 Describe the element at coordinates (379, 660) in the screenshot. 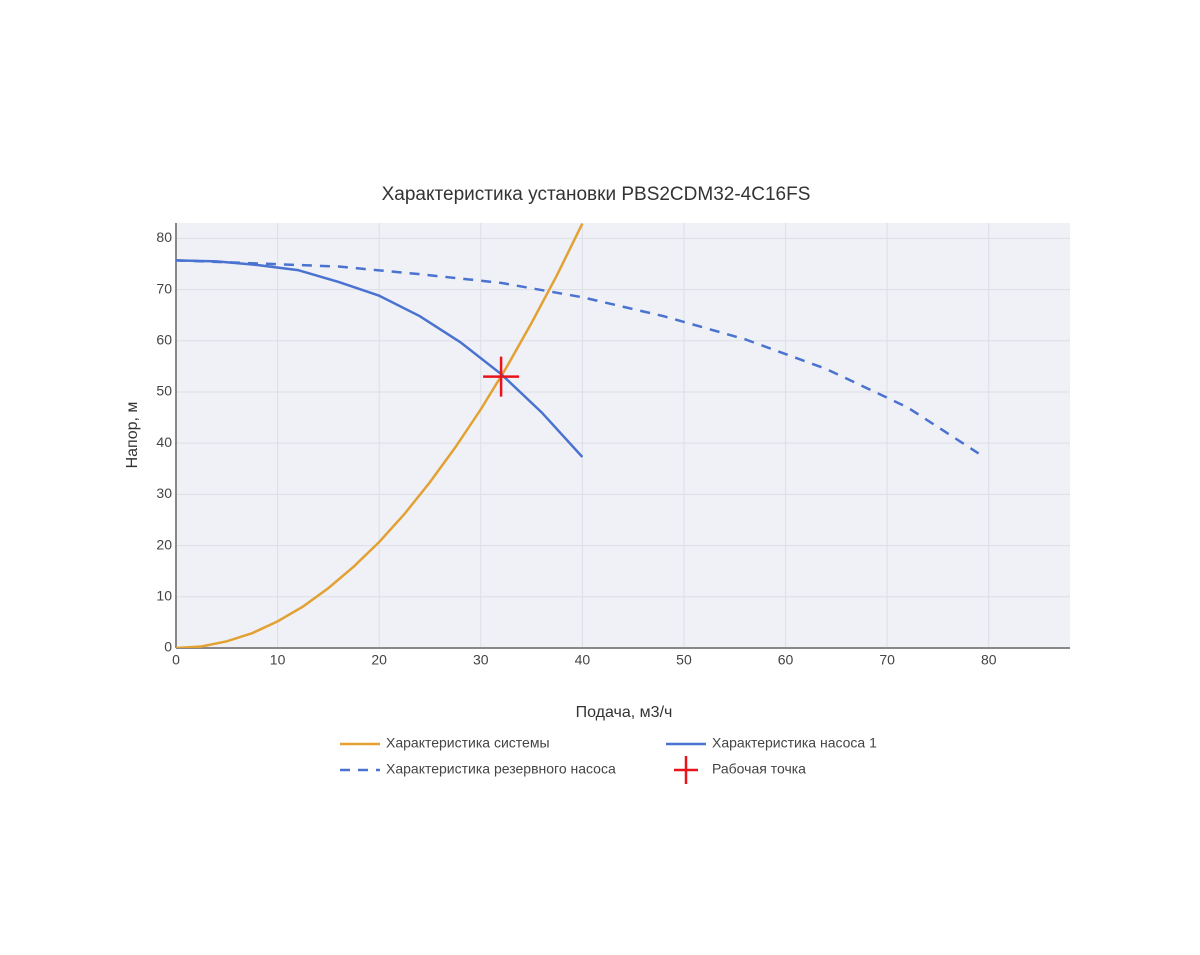

I see `x-tick-label: 20` at that location.